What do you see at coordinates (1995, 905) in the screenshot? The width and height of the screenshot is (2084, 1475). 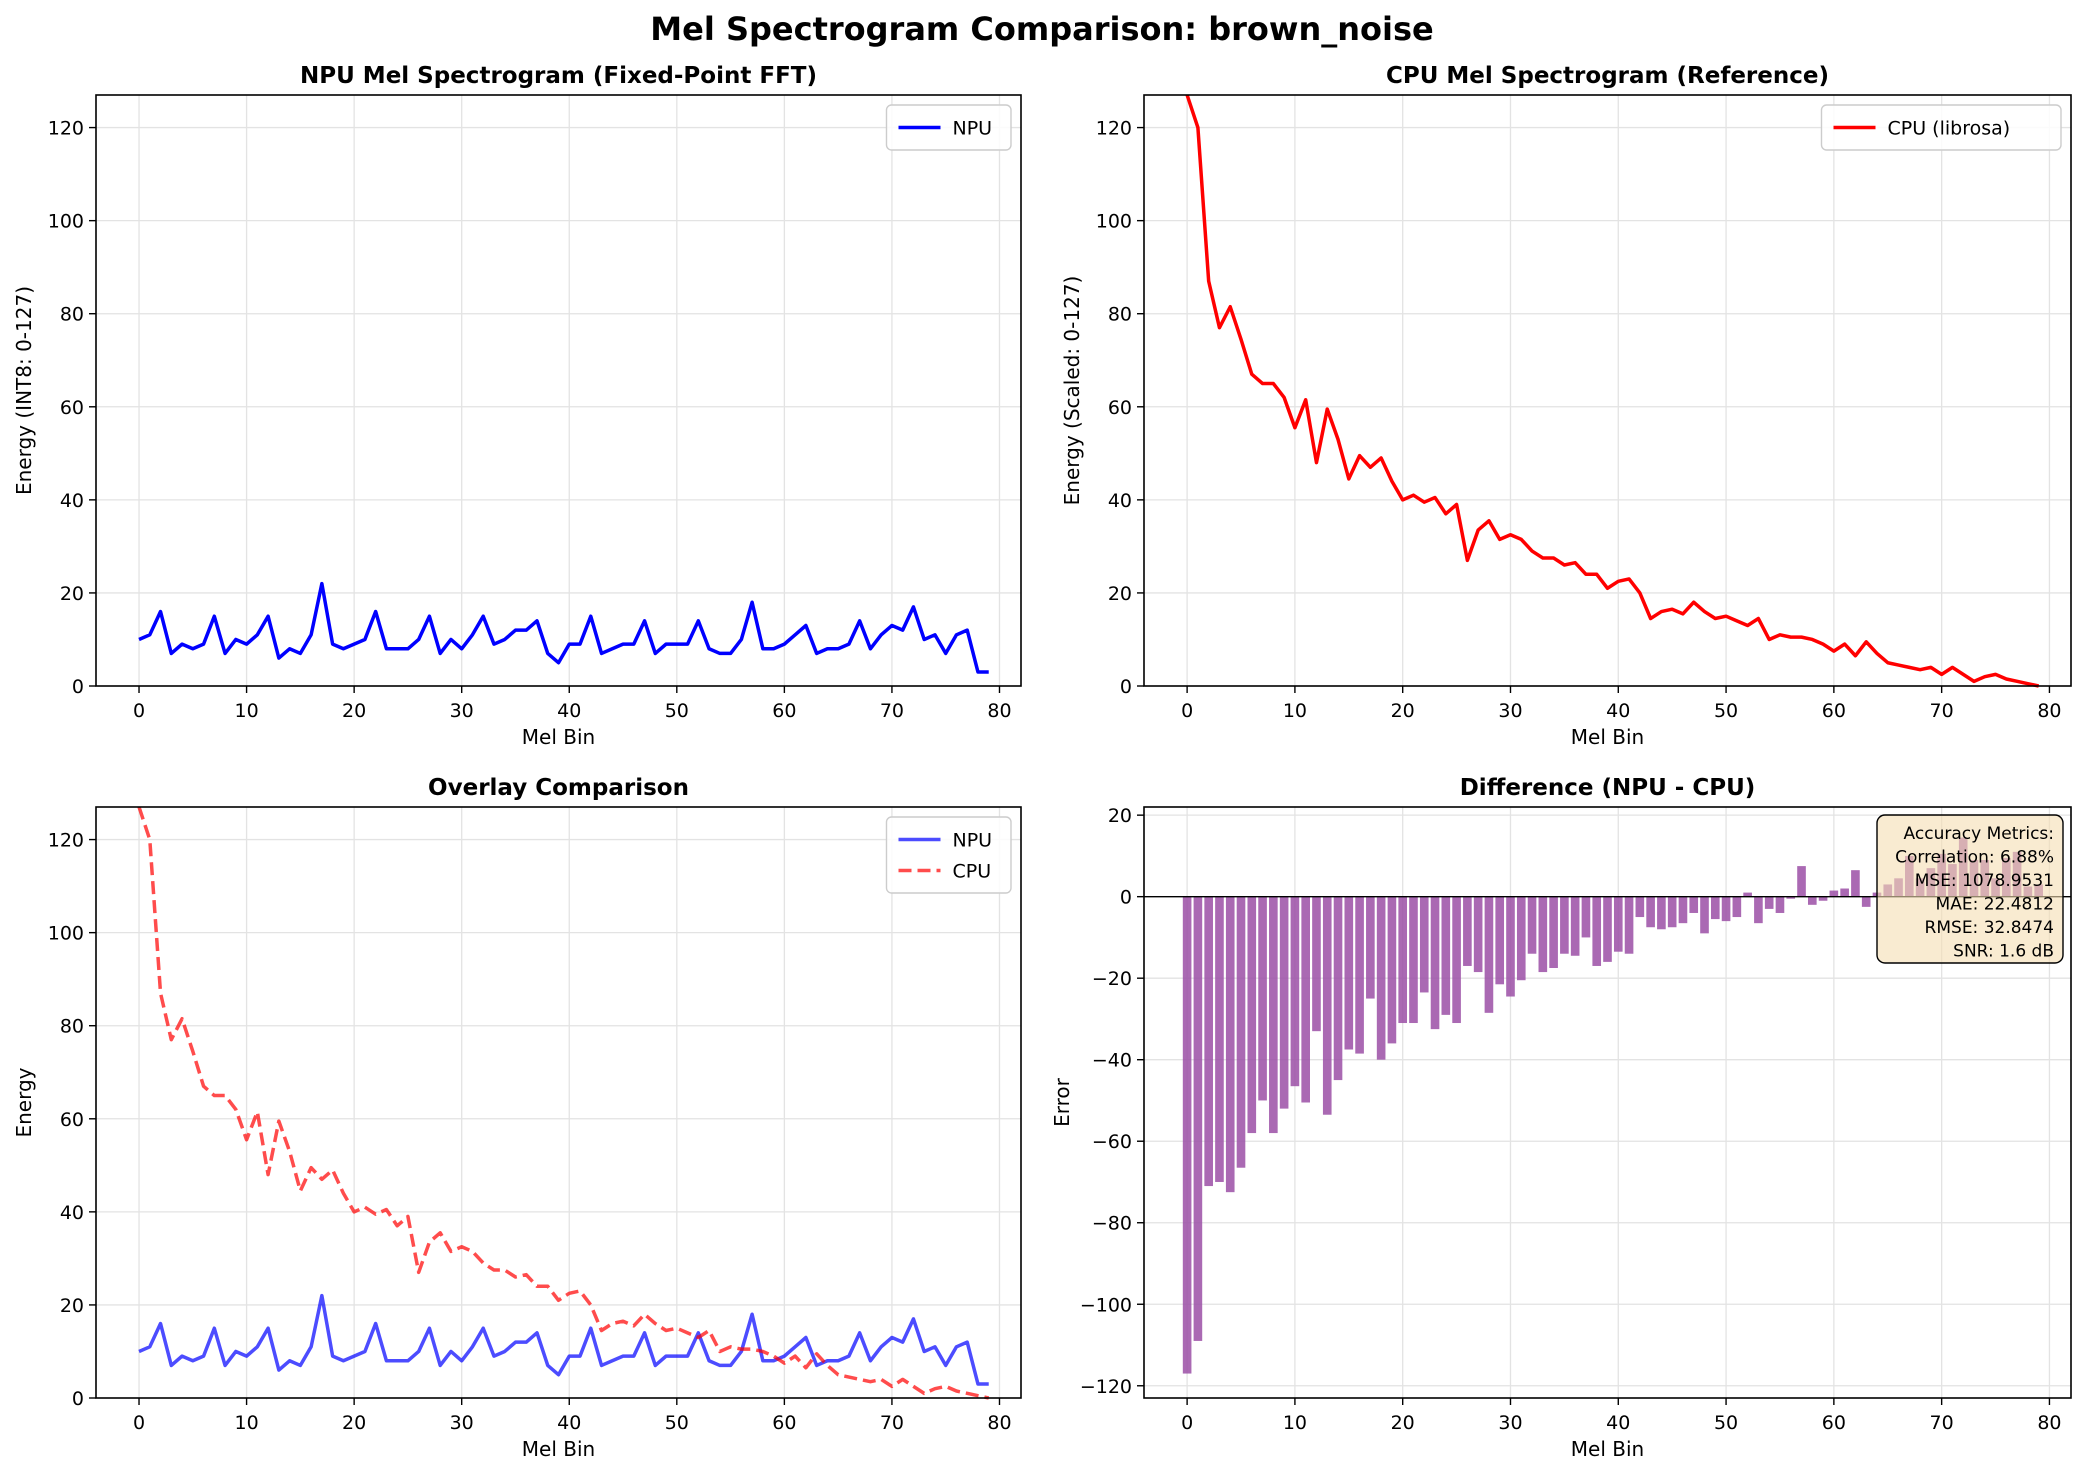 I see `metrics-line: MAE: 22.4812` at bounding box center [1995, 905].